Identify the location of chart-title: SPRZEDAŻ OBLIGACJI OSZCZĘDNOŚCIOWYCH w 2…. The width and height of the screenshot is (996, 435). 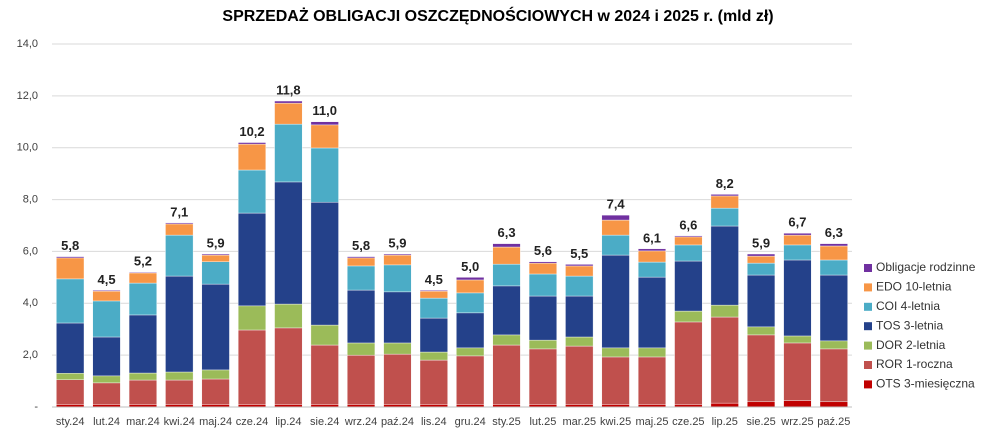
(497, 15).